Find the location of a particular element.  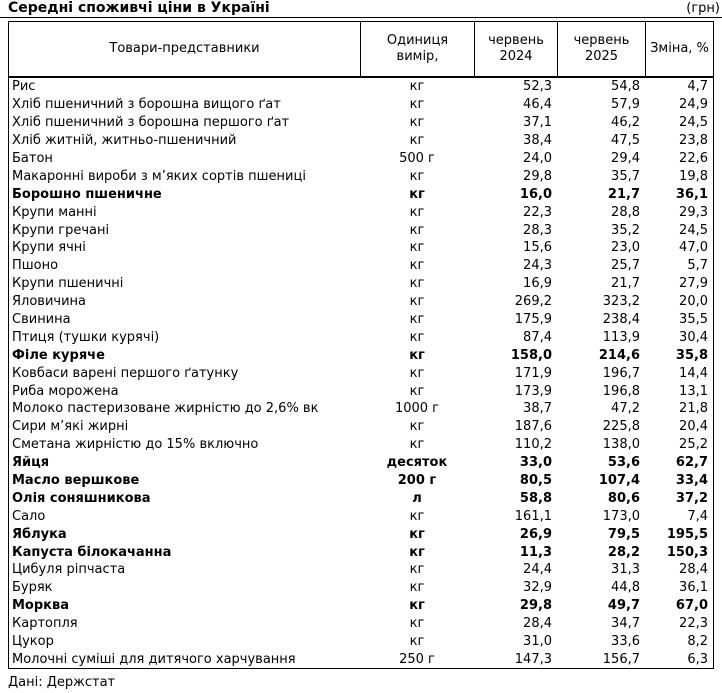

price-june-2025: 28,2 is located at coordinates (623, 552).